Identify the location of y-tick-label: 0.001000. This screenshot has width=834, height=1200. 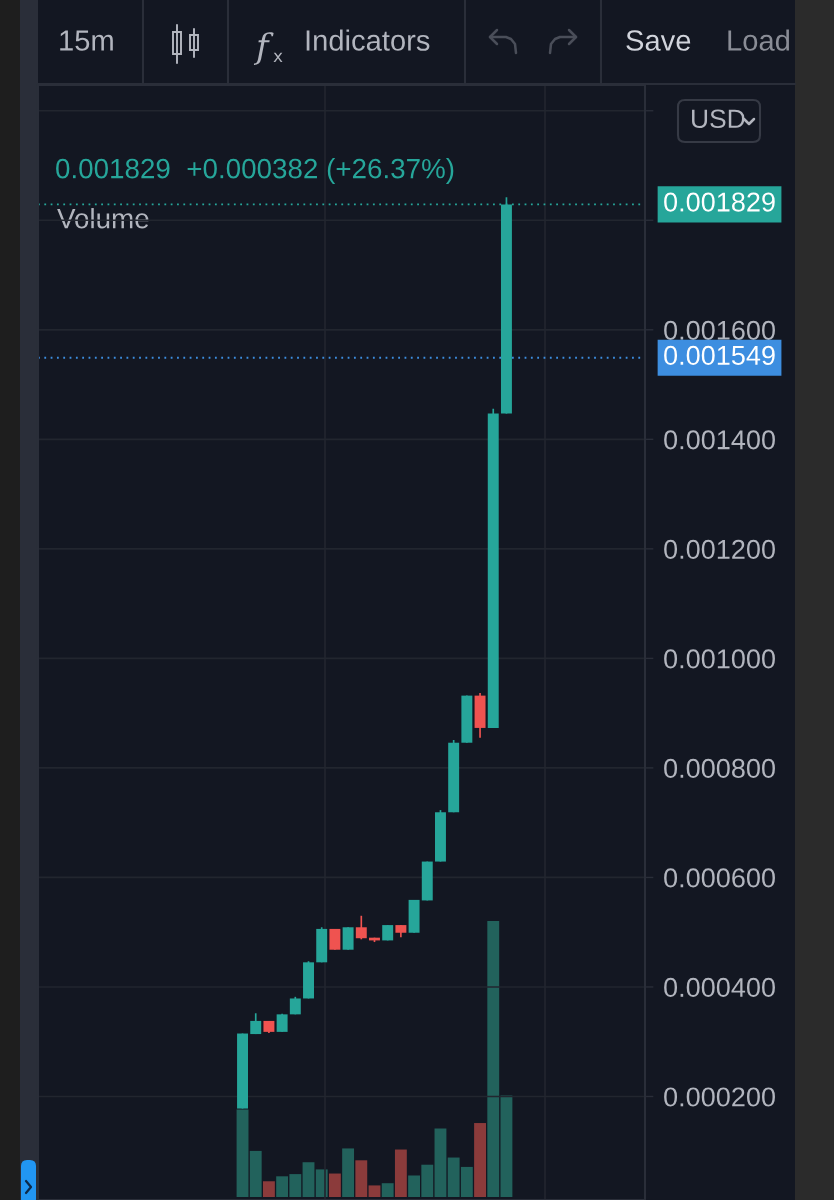
(719, 659).